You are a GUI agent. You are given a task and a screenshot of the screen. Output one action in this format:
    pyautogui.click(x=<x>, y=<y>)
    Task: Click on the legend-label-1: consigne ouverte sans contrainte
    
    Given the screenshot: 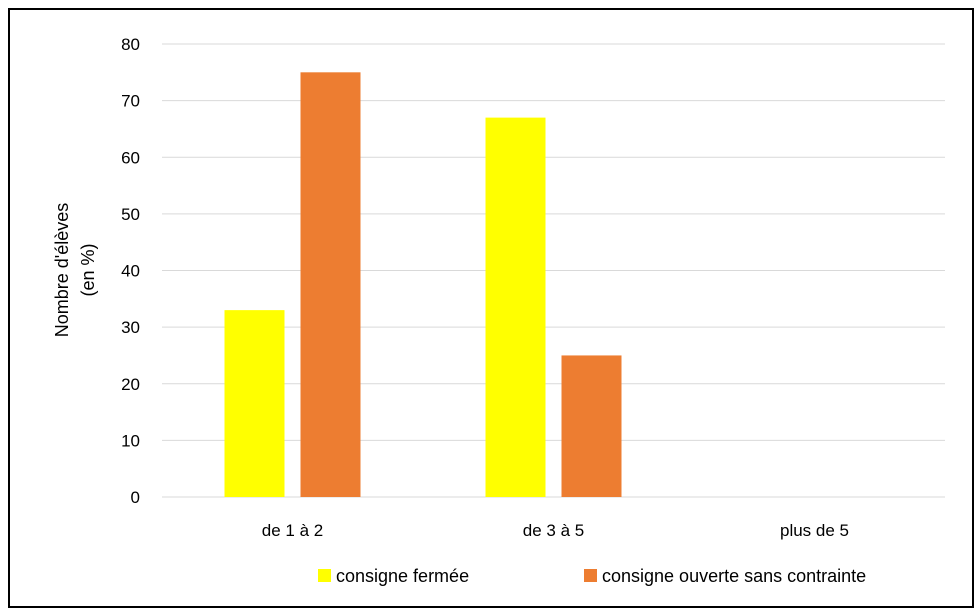 What is the action you would take?
    pyautogui.click(x=734, y=576)
    